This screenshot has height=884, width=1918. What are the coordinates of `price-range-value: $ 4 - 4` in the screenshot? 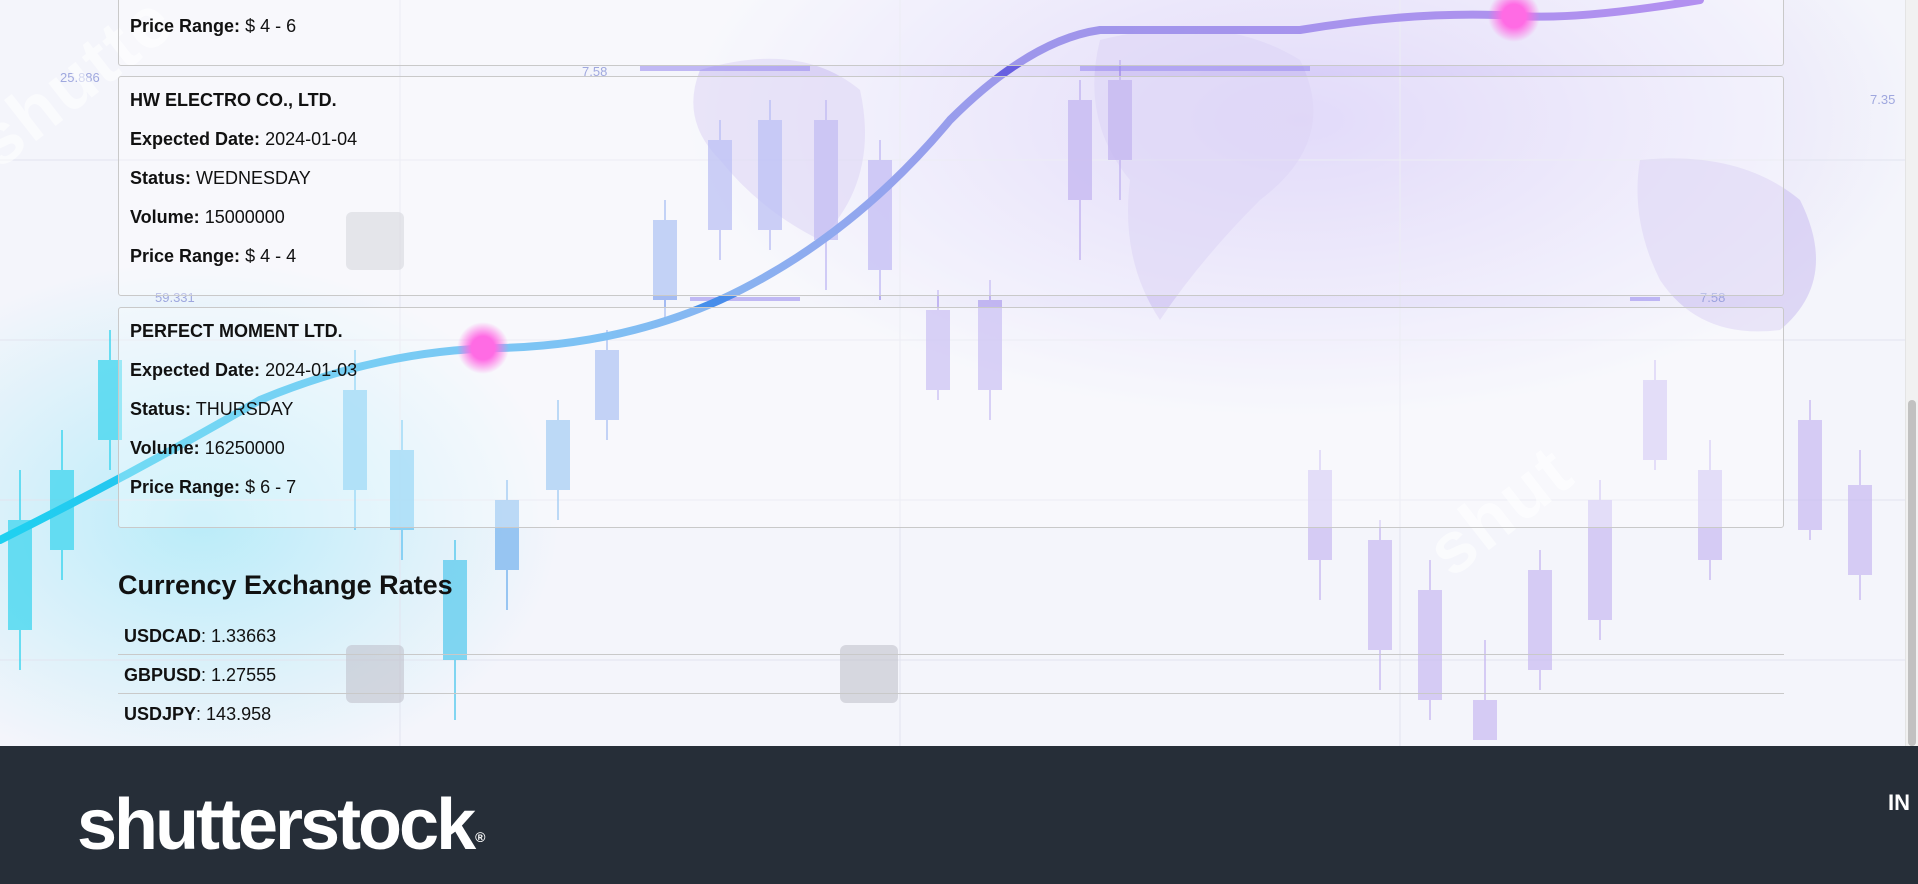 It's located at (271, 256).